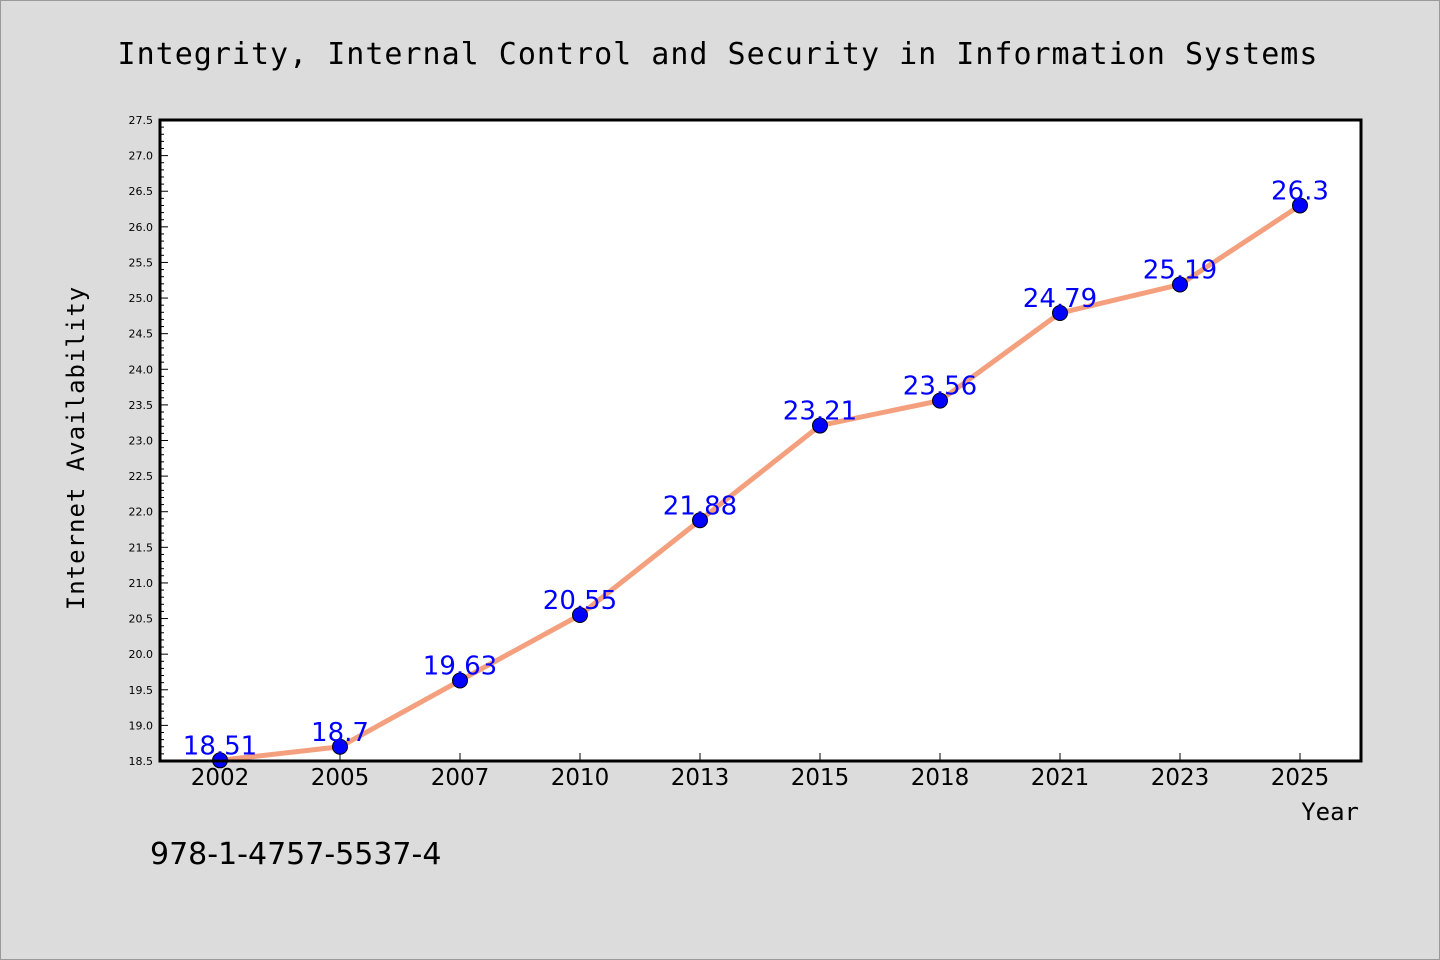 This screenshot has width=1440, height=960. What do you see at coordinates (141, 262) in the screenshot?
I see `y-tick-label: 25.5` at bounding box center [141, 262].